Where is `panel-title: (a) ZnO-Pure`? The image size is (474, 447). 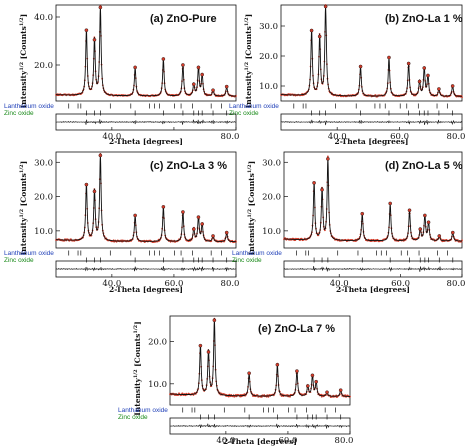 panel-title: (a) ZnO-Pure is located at coordinates (183, 19).